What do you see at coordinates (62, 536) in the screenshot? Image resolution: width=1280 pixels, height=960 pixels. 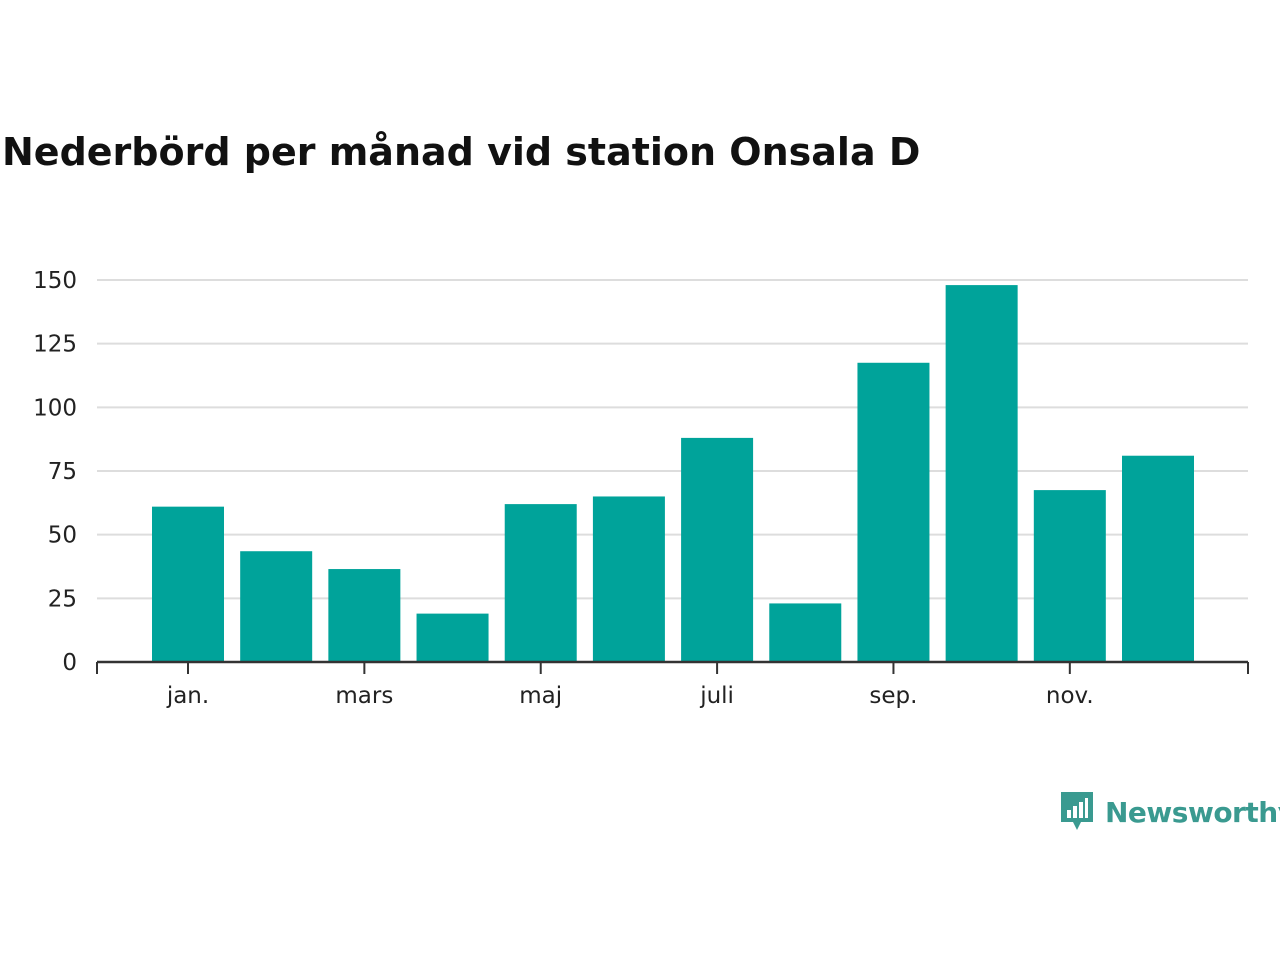 I see `y-tick-label-50: 50` at bounding box center [62, 536].